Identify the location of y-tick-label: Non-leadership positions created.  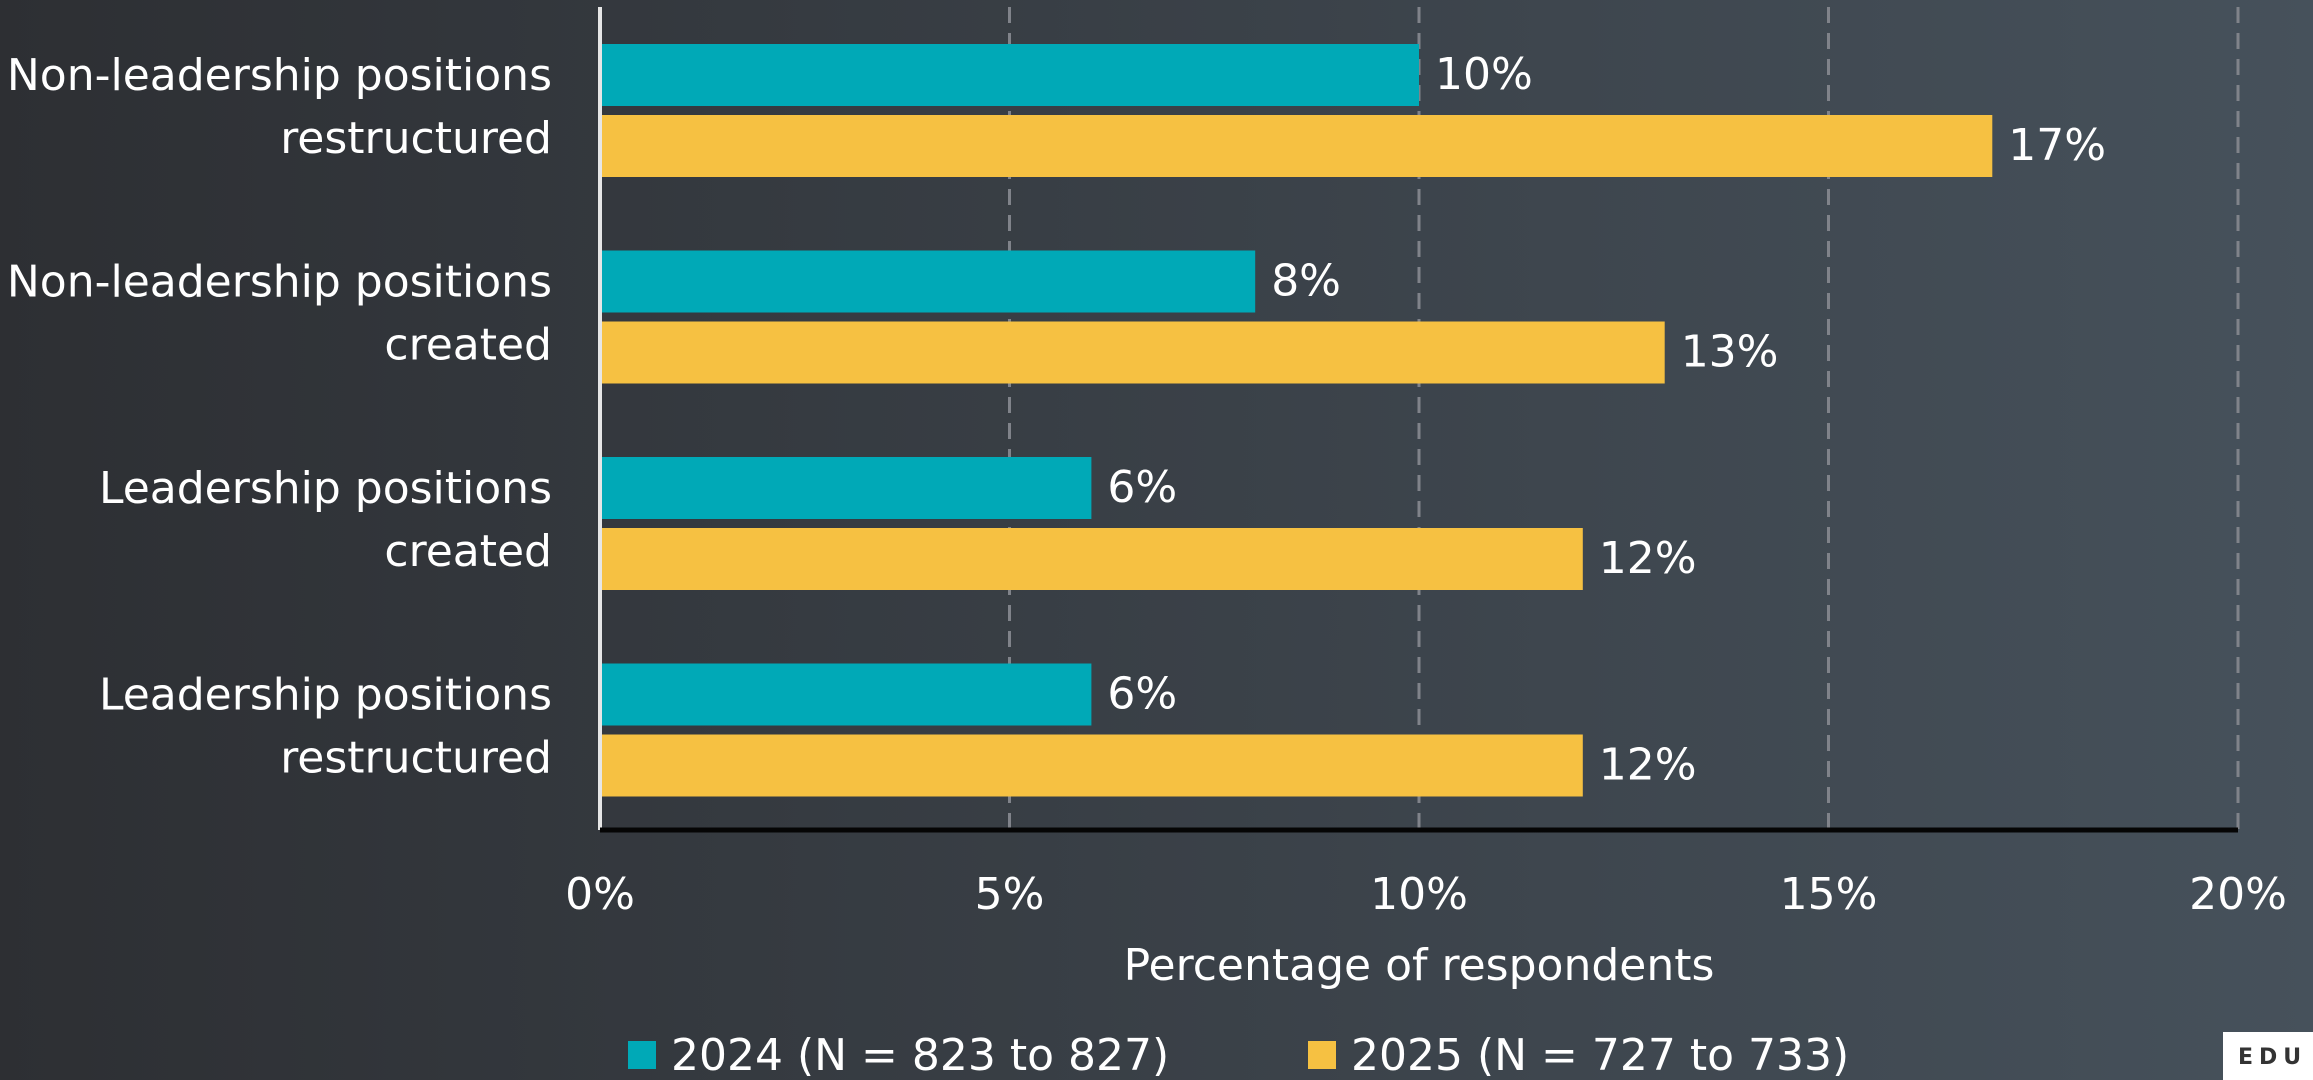
(279, 314).